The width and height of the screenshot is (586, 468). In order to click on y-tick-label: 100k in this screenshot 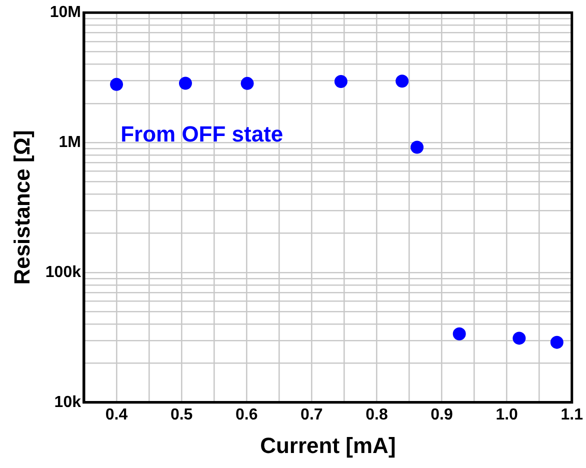, I will do `click(63, 272)`.